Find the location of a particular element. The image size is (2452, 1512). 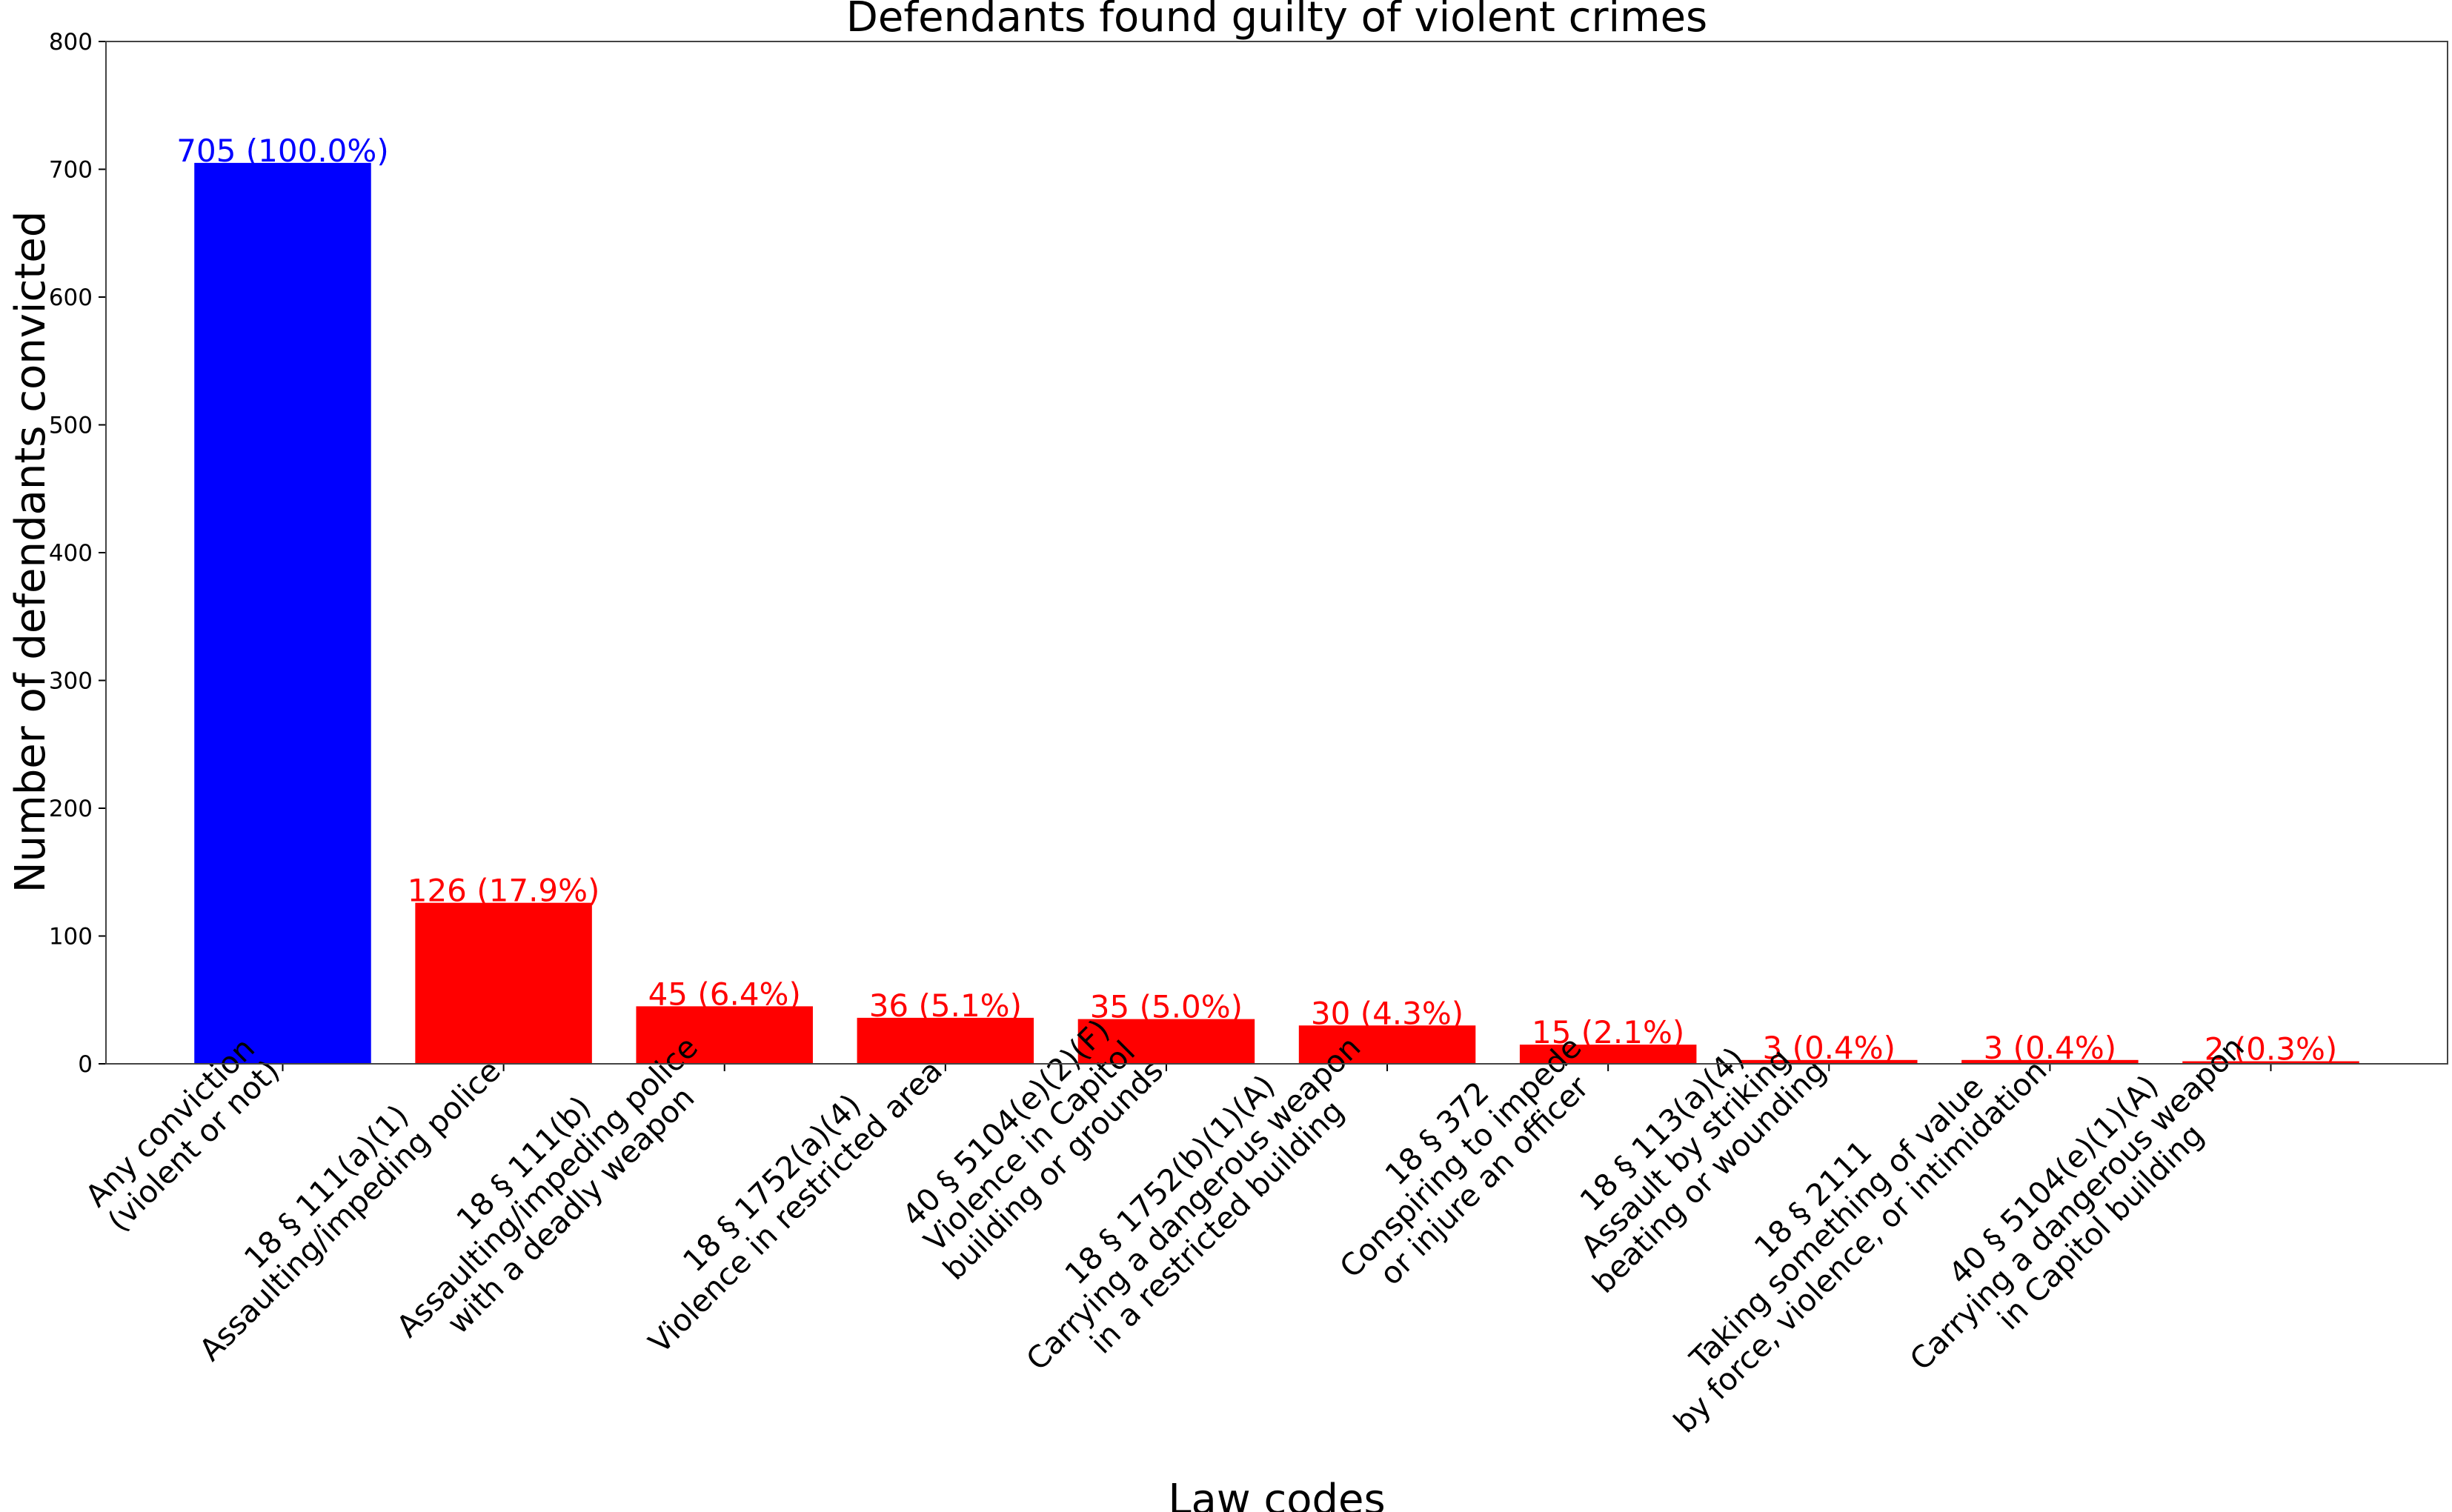

y-tick-label-1: 100 is located at coordinates (71, 937).